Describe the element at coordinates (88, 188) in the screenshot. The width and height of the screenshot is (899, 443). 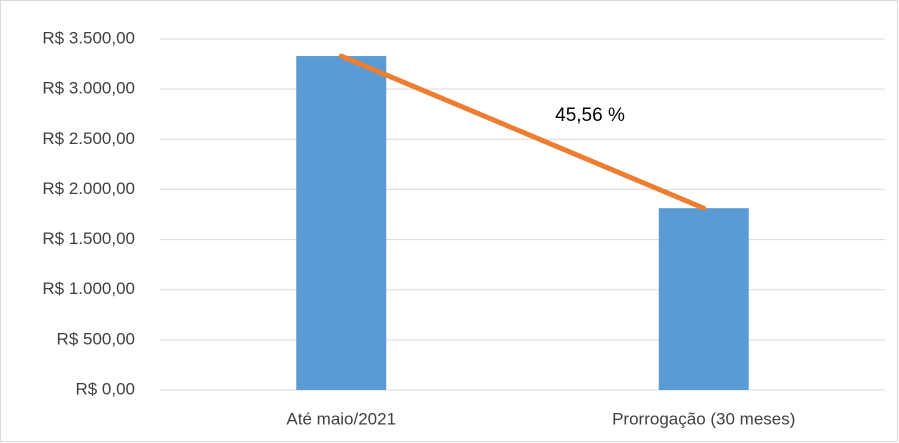
I see `y-tick-label: R$ 2.000,00` at that location.